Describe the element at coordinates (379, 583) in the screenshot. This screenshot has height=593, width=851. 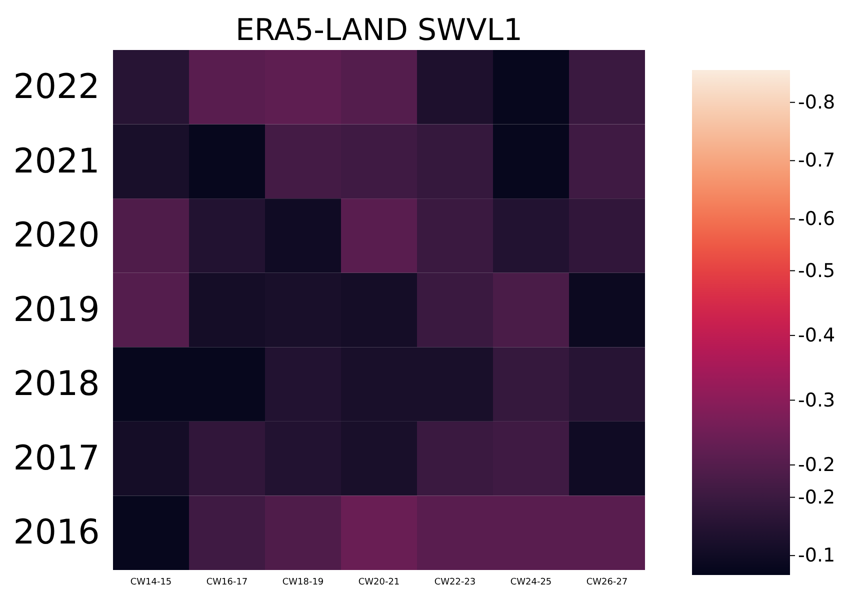
I see `x-tick-label: CW20-21` at that location.